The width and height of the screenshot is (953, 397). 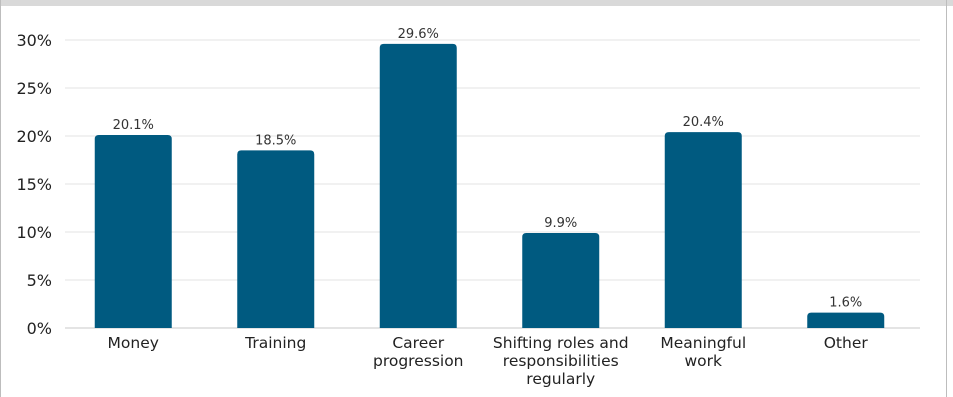 What do you see at coordinates (34, 88) in the screenshot?
I see `y-tick-label: 25%` at bounding box center [34, 88].